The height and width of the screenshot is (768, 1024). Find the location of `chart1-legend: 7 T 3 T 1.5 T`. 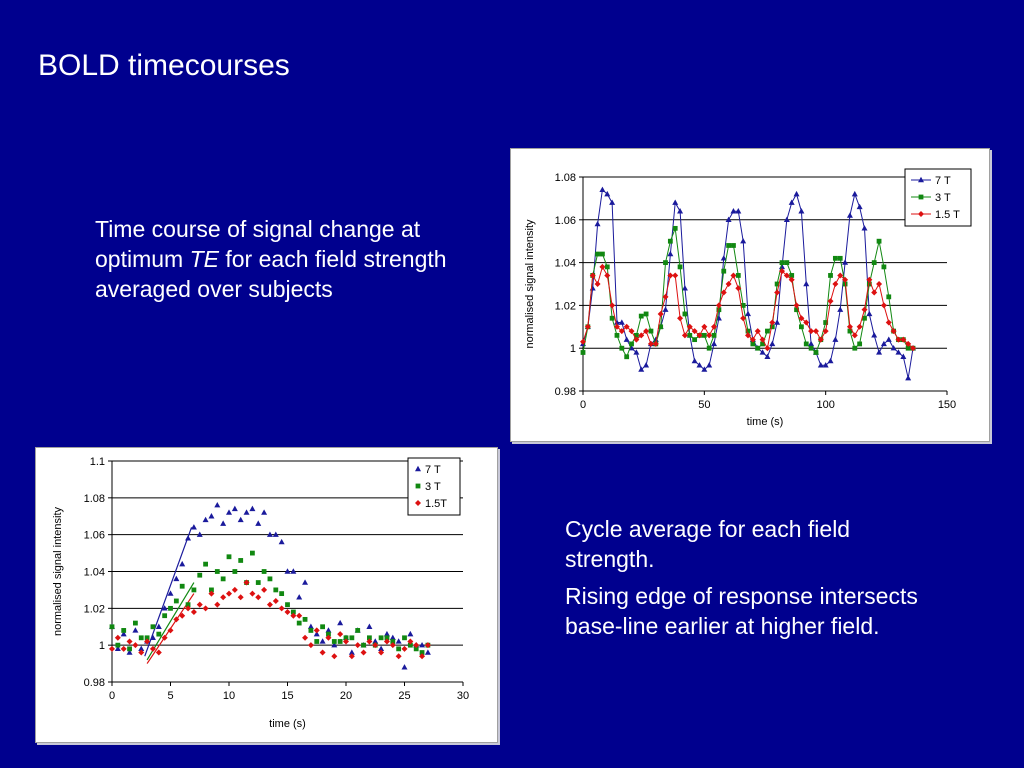

chart1-legend: 7 T 3 T 1.5 T is located at coordinates (938, 197).